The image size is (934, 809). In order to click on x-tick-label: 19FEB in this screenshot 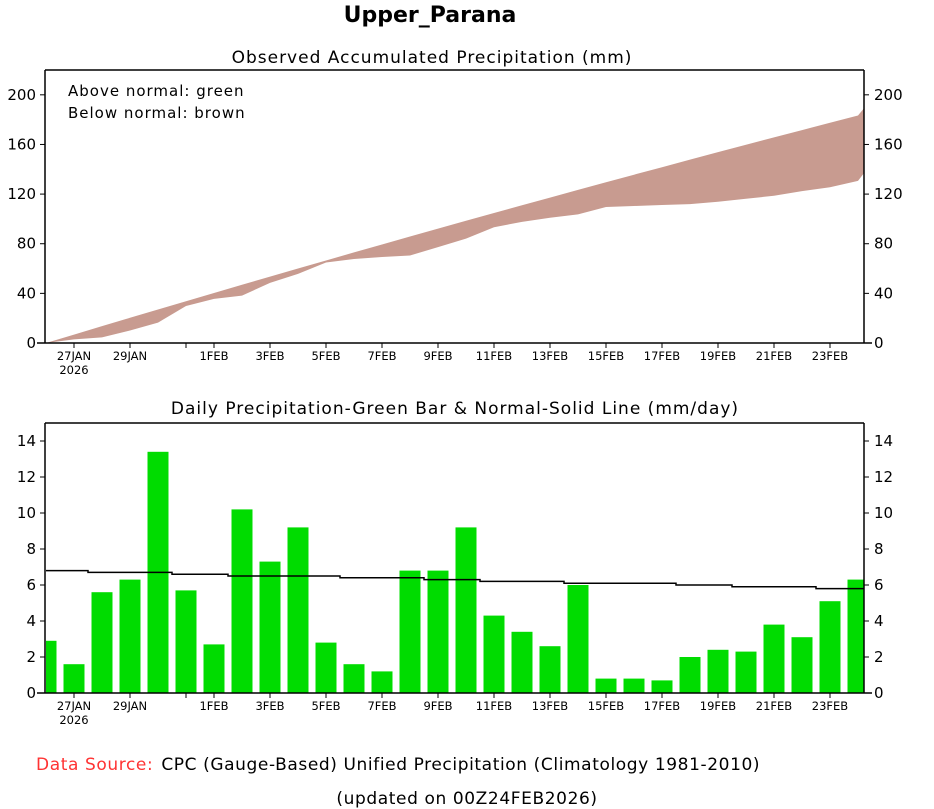, I will do `click(718, 356)`.